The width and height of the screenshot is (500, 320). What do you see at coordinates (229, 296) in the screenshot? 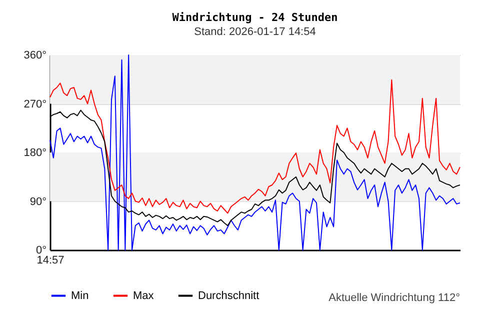
I see `legend-label: Durchschnitt` at bounding box center [229, 296].